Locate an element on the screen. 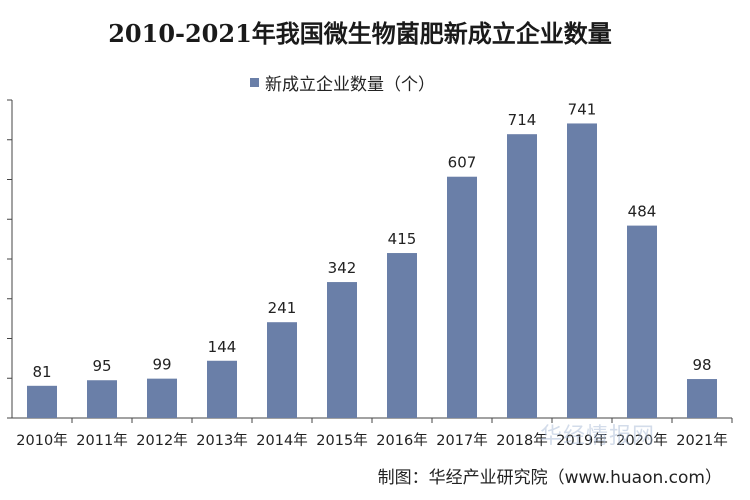  chart-legend: 新成立企业数量（个） is located at coordinates (342, 82).